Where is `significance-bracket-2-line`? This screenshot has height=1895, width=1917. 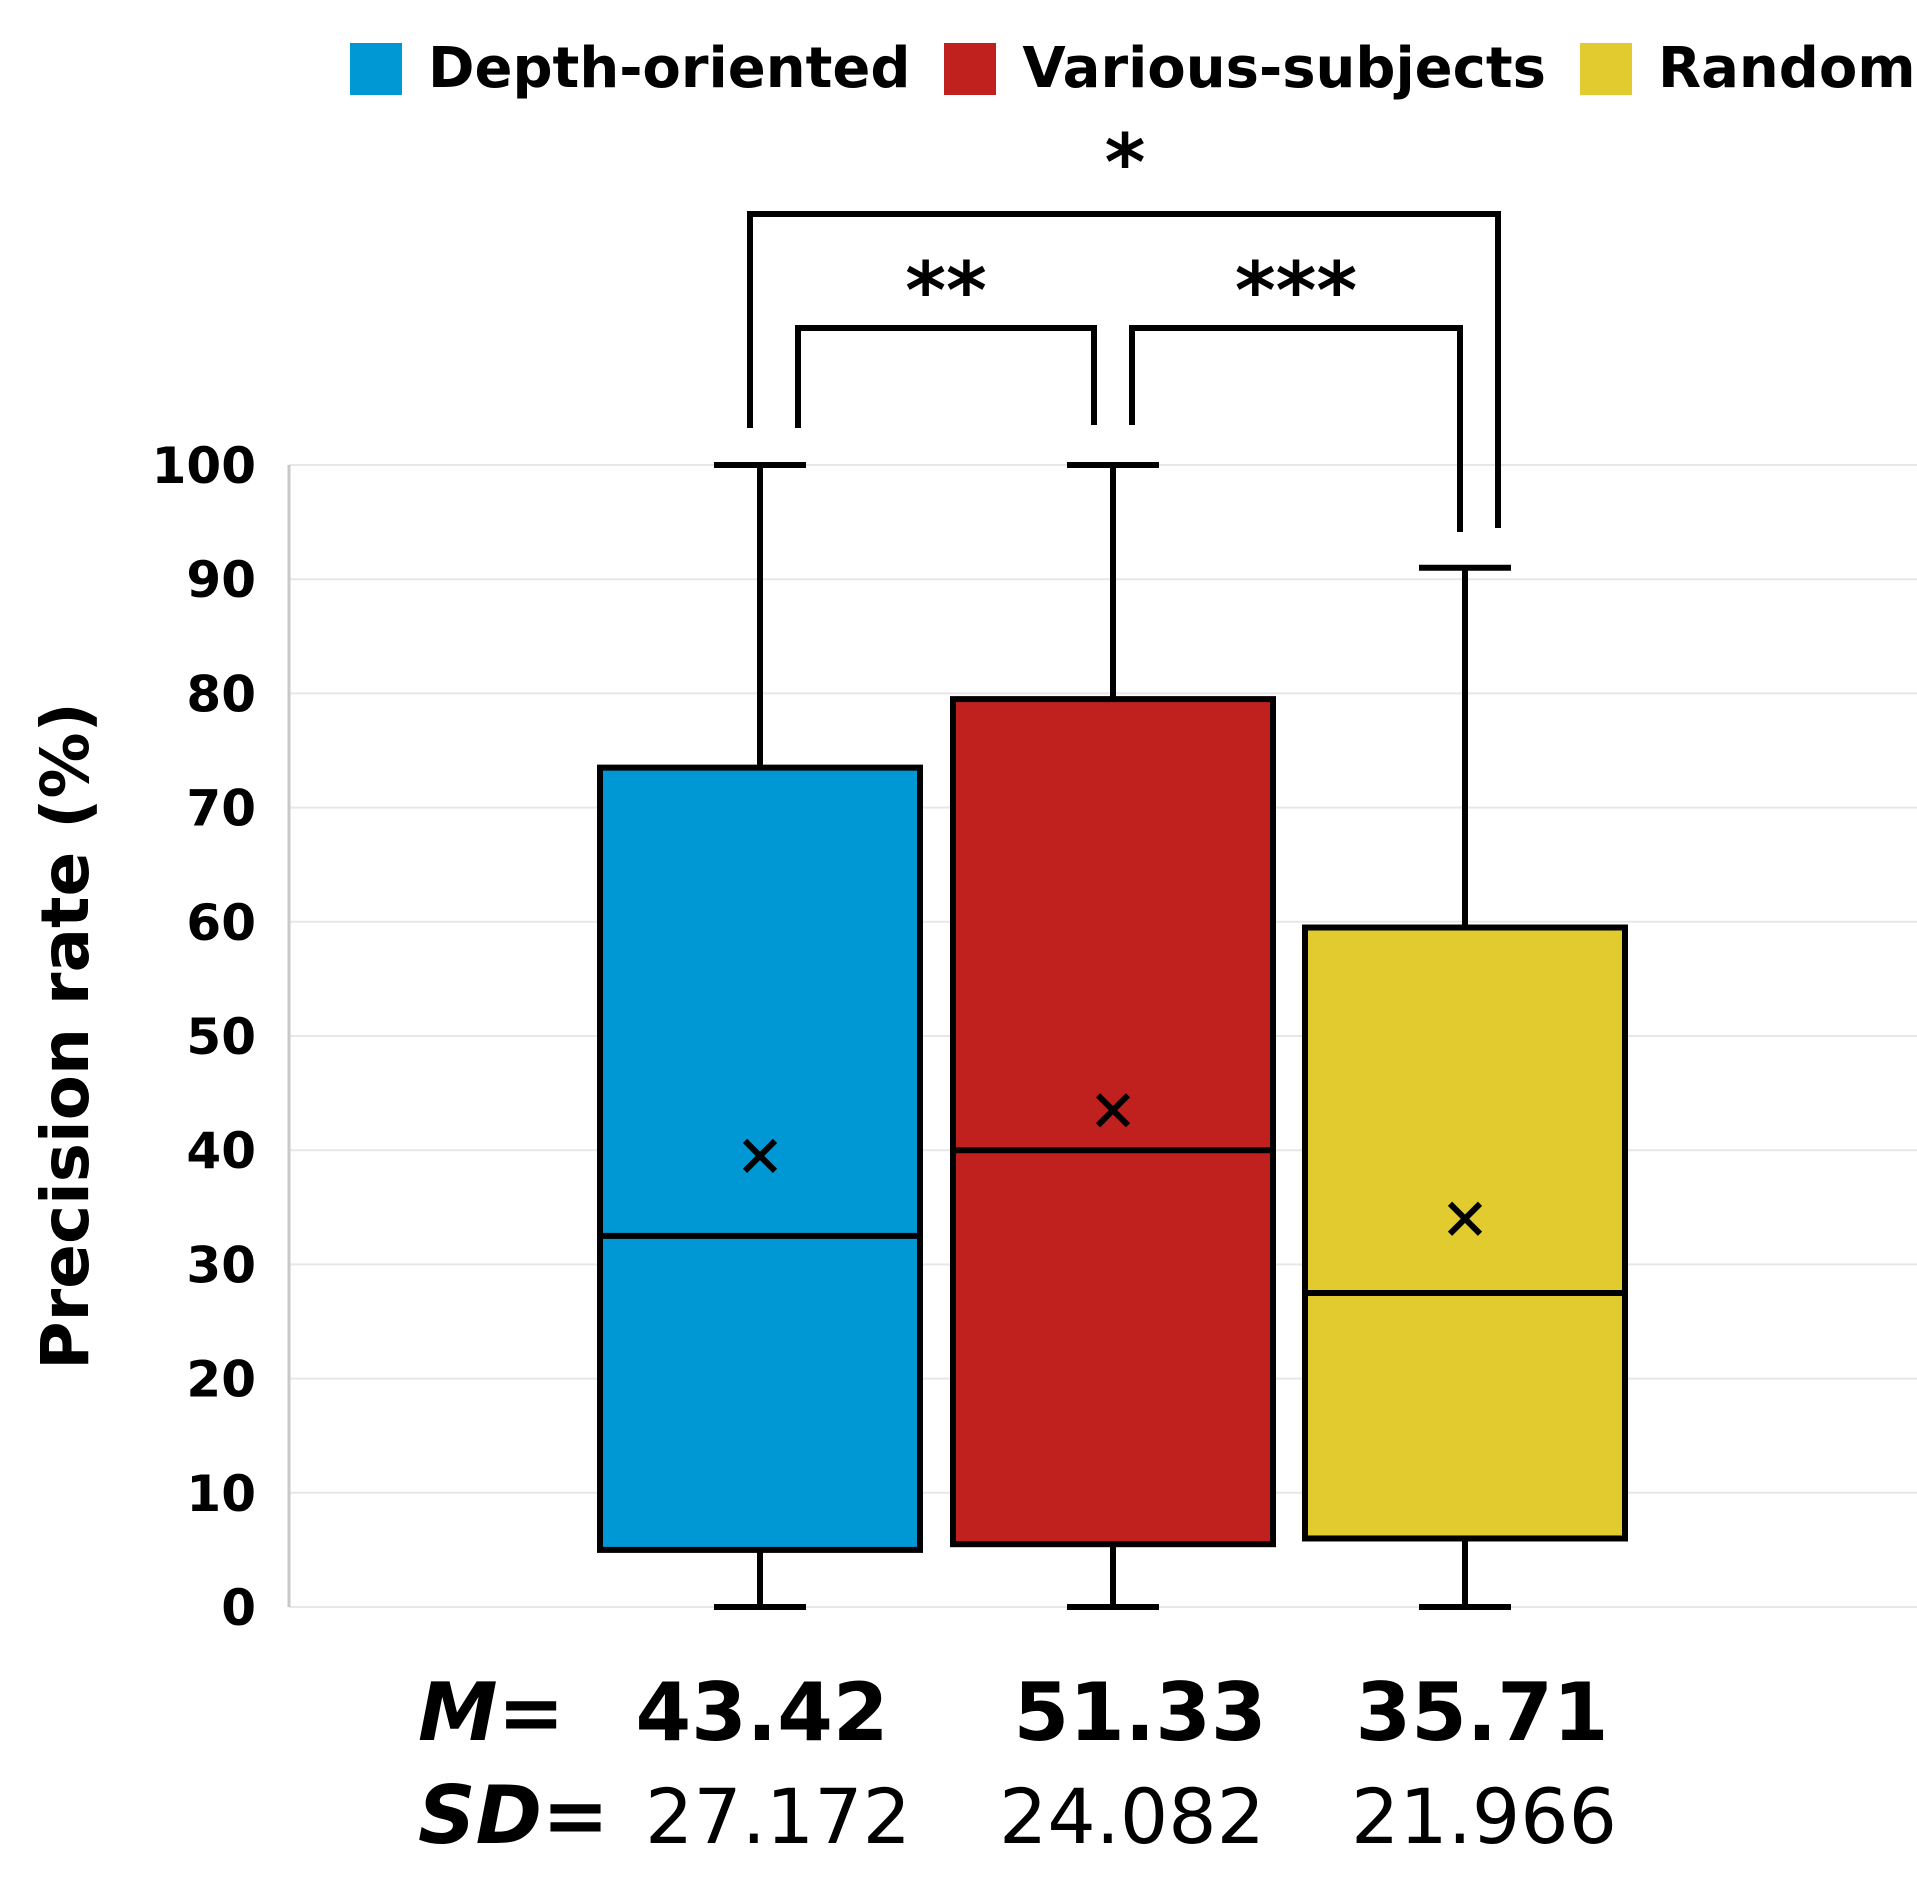 significance-bracket-2-line is located at coordinates (946, 376).